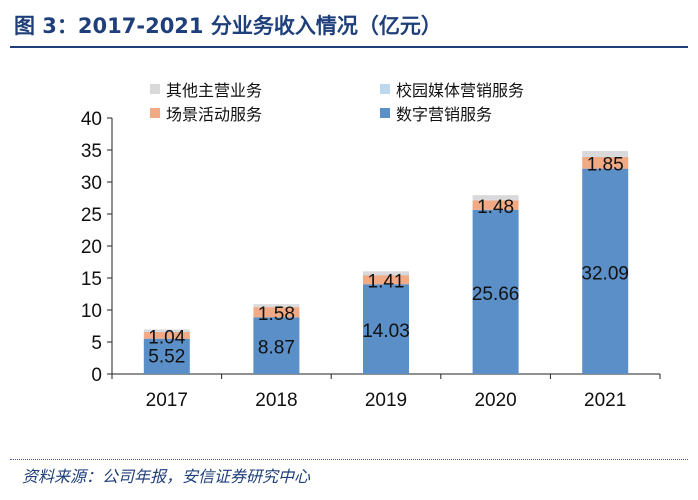  What do you see at coordinates (91, 247) in the screenshot?
I see `y-tick-label: 20` at bounding box center [91, 247].